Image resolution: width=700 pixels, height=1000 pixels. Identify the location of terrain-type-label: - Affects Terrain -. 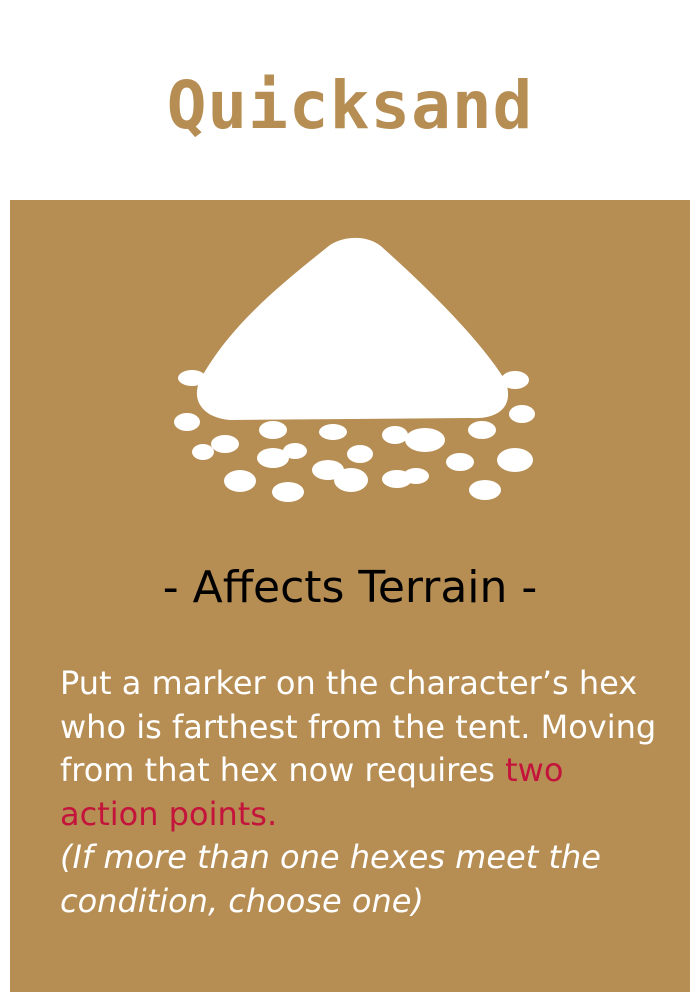
(350, 587).